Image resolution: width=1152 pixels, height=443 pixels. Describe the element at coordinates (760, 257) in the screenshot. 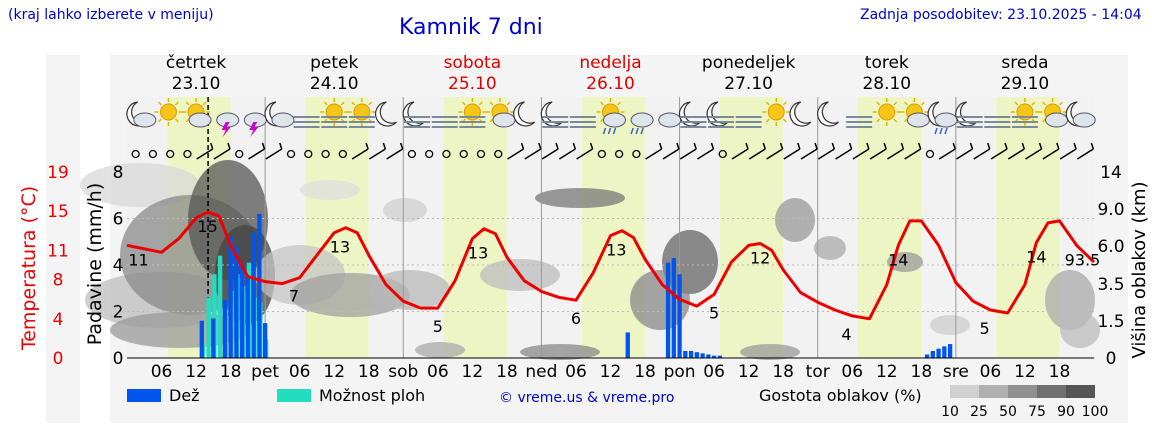

I see `temperature-extreme-label: 12` at that location.